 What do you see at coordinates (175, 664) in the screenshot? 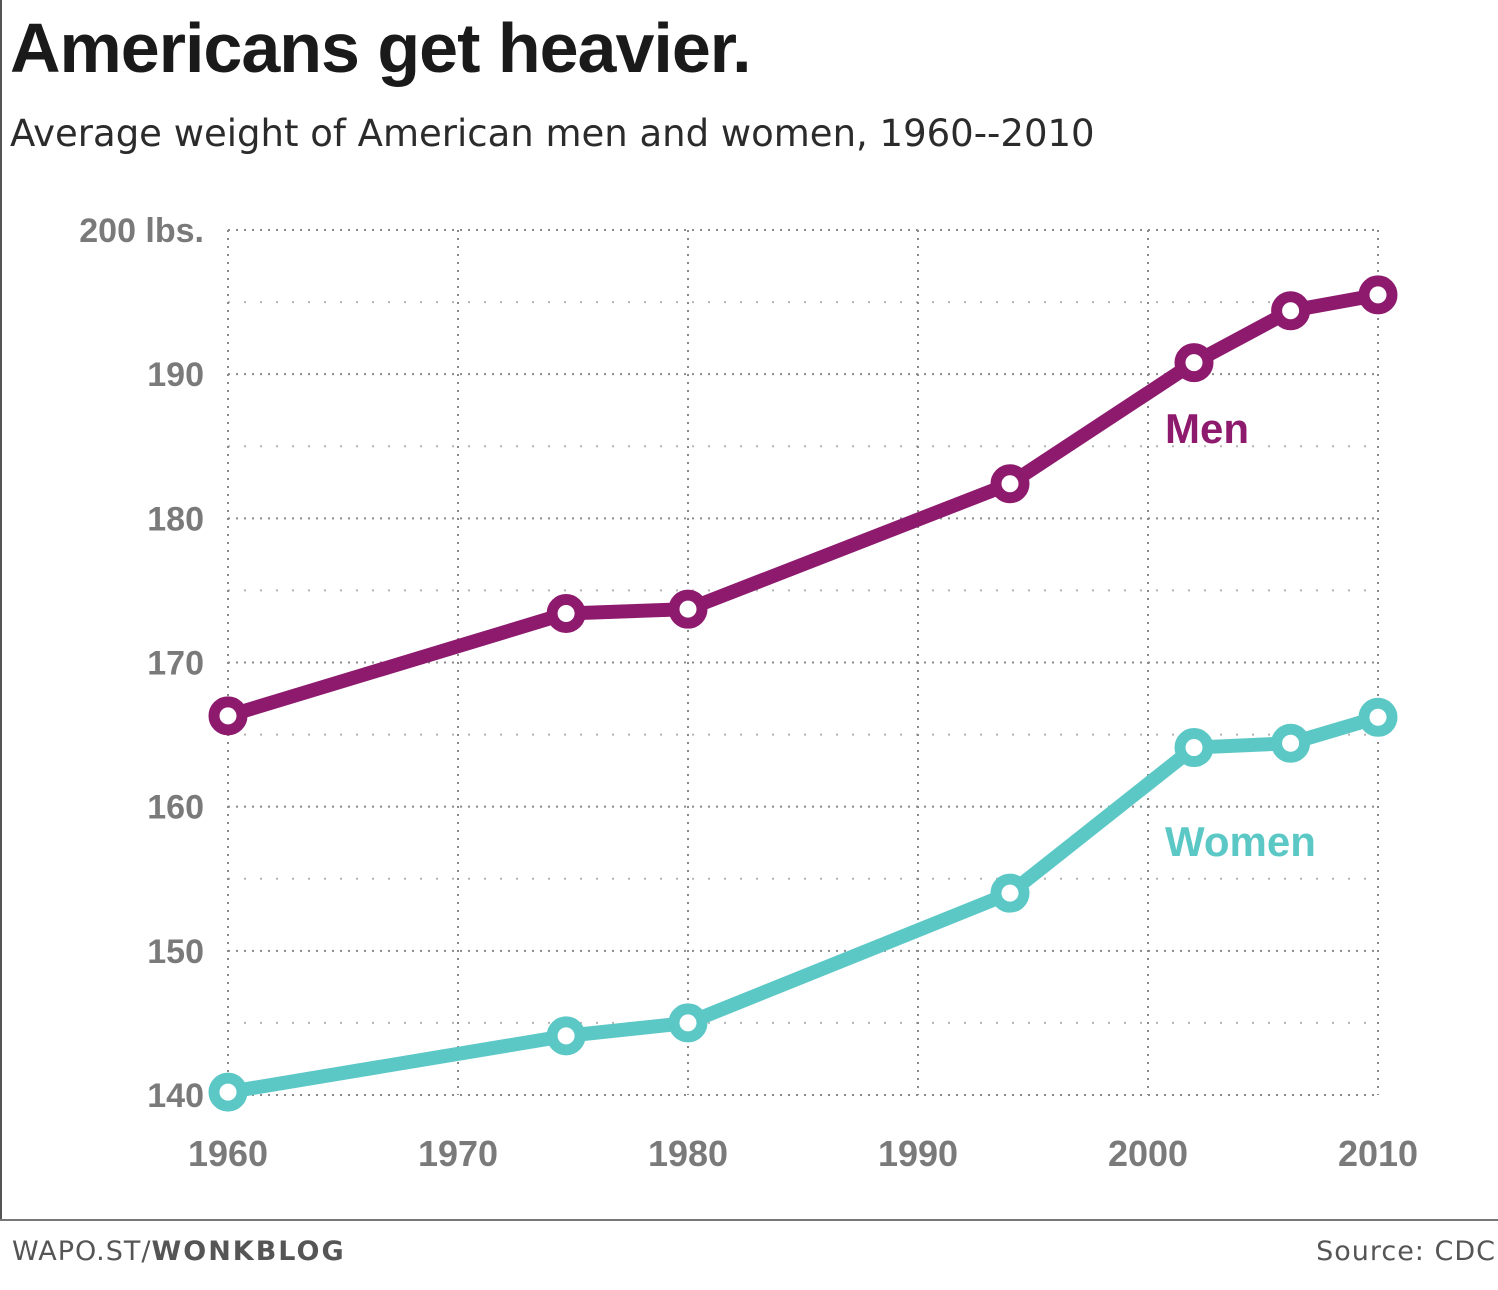
I see `y-tick-label-170: 170` at bounding box center [175, 664].